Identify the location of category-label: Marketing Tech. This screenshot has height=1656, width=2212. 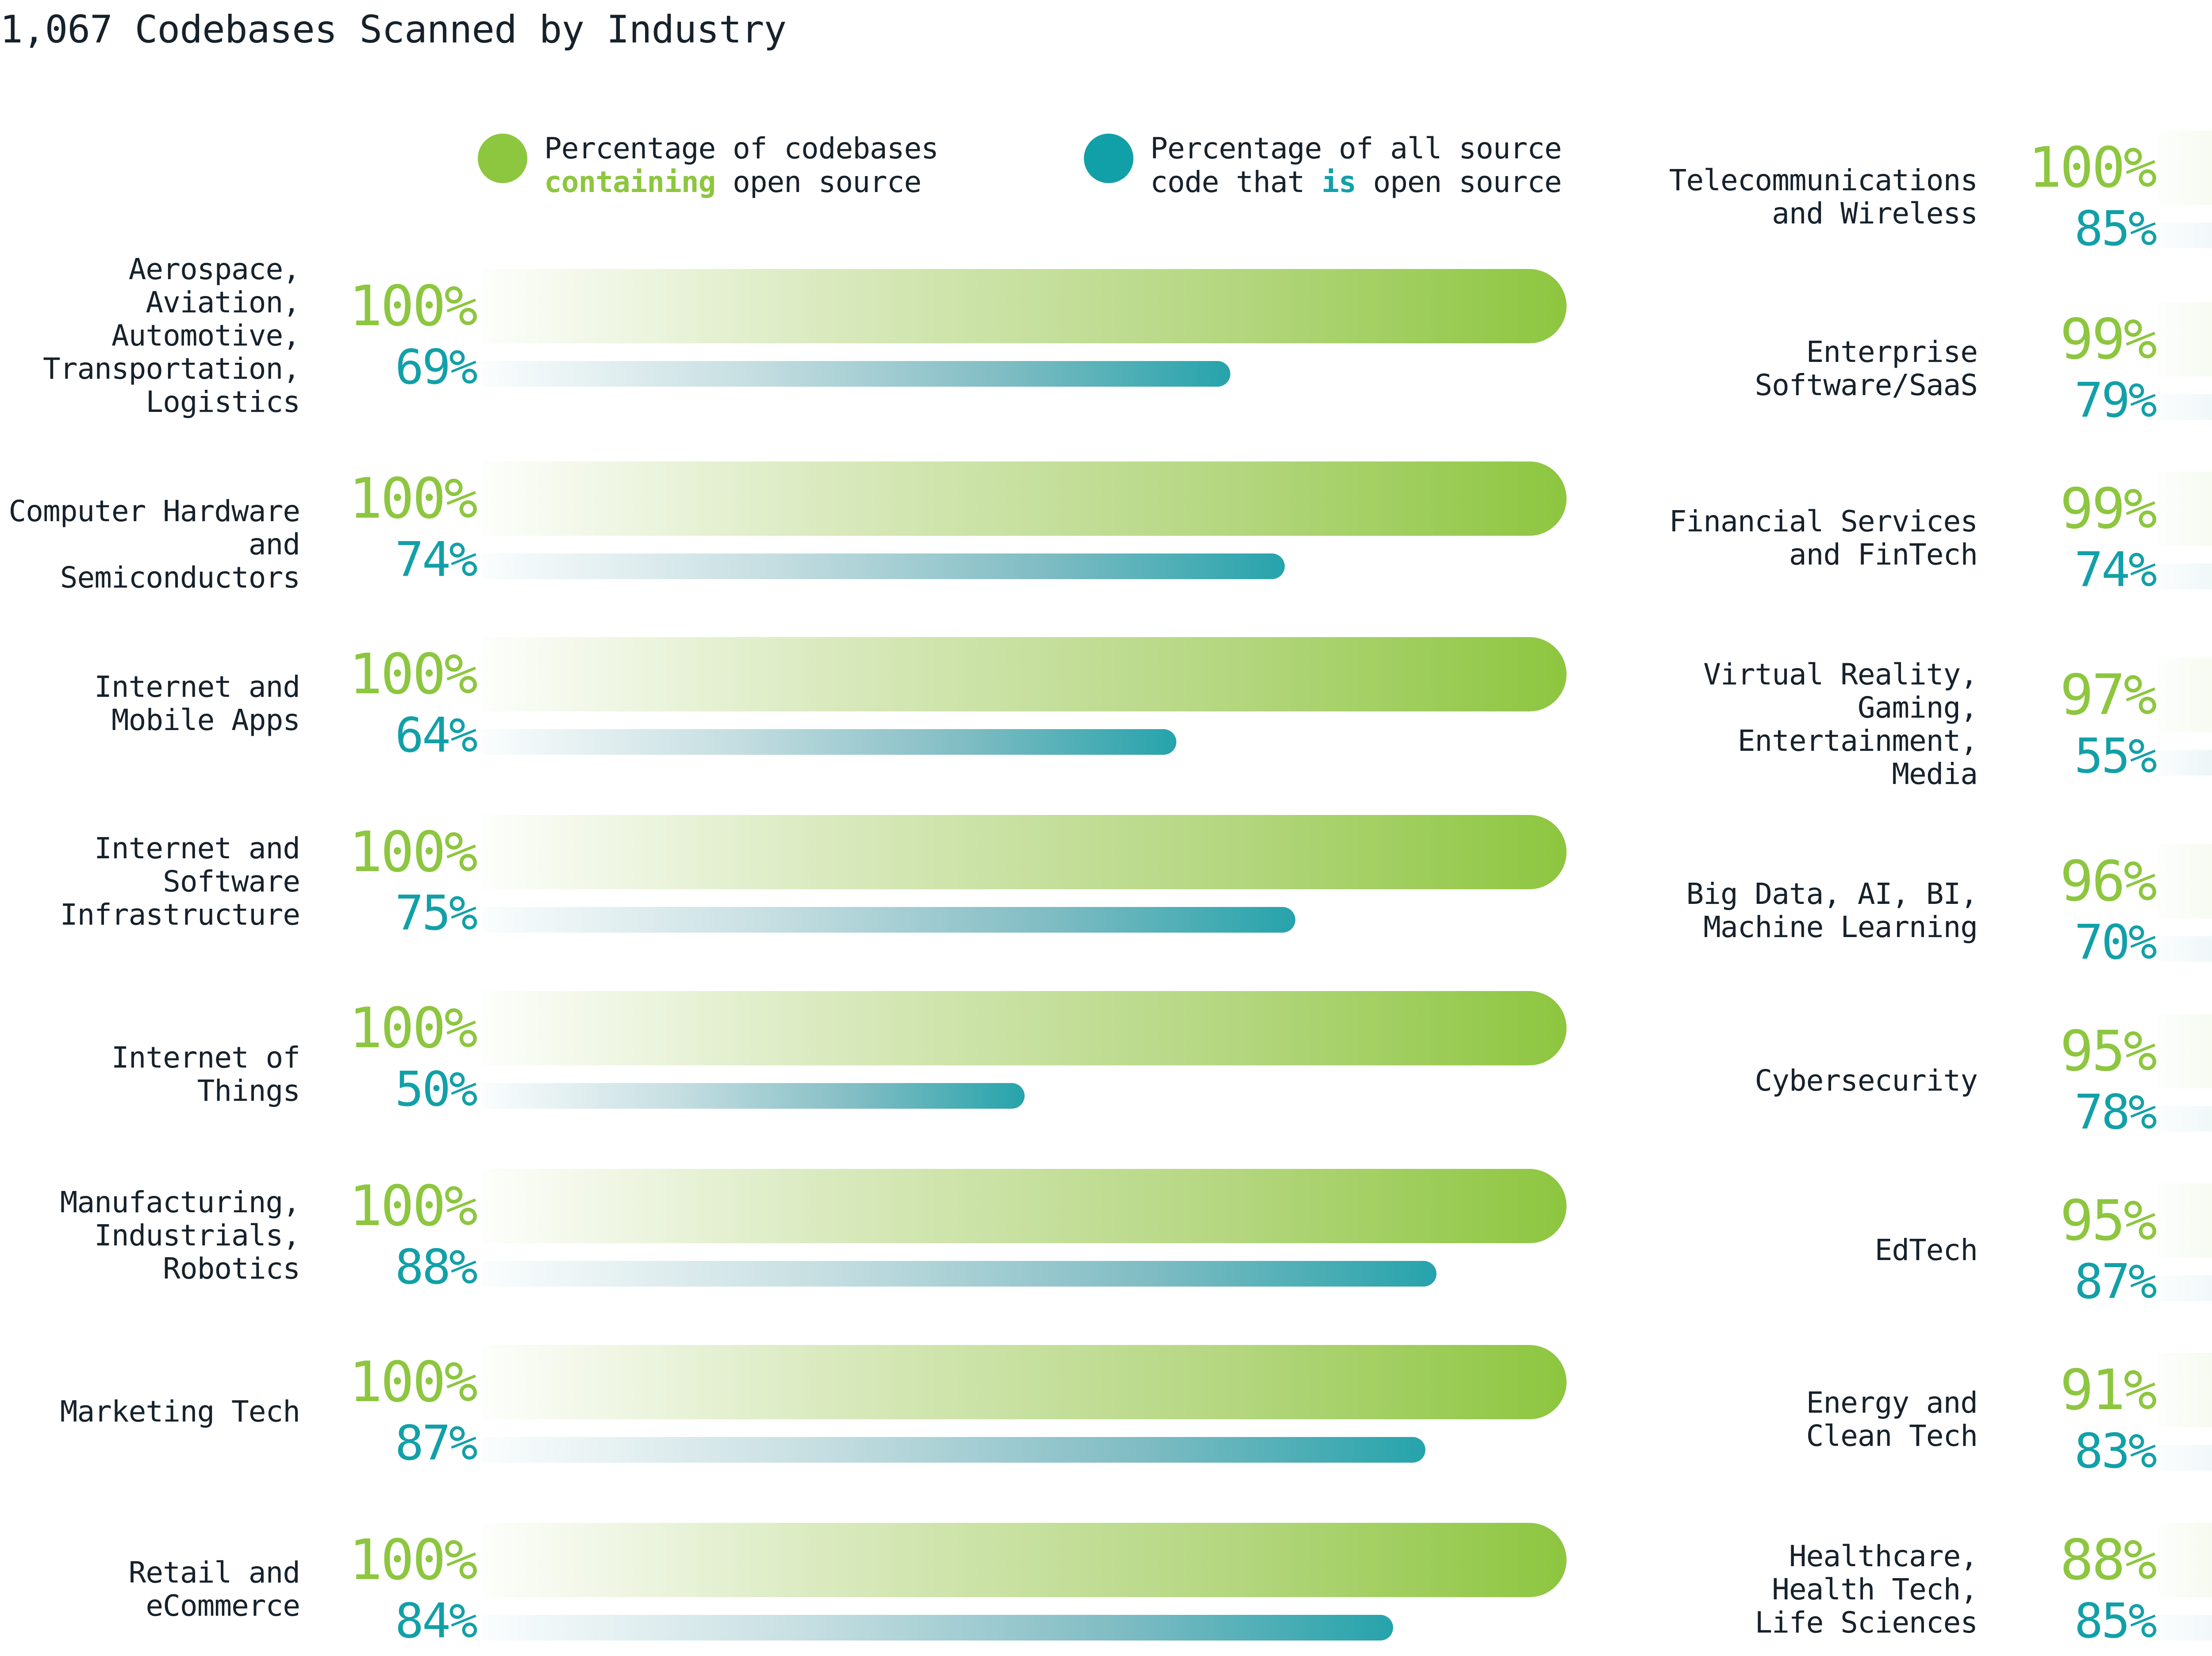
(180, 1412).